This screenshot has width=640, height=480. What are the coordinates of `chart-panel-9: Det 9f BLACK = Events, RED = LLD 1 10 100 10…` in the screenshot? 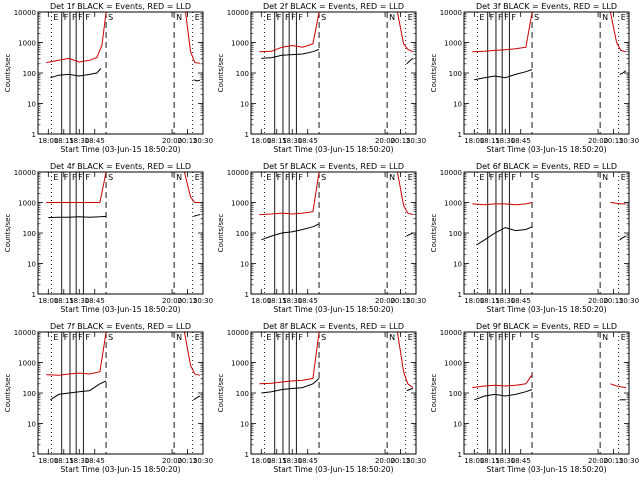 It's located at (534, 398).